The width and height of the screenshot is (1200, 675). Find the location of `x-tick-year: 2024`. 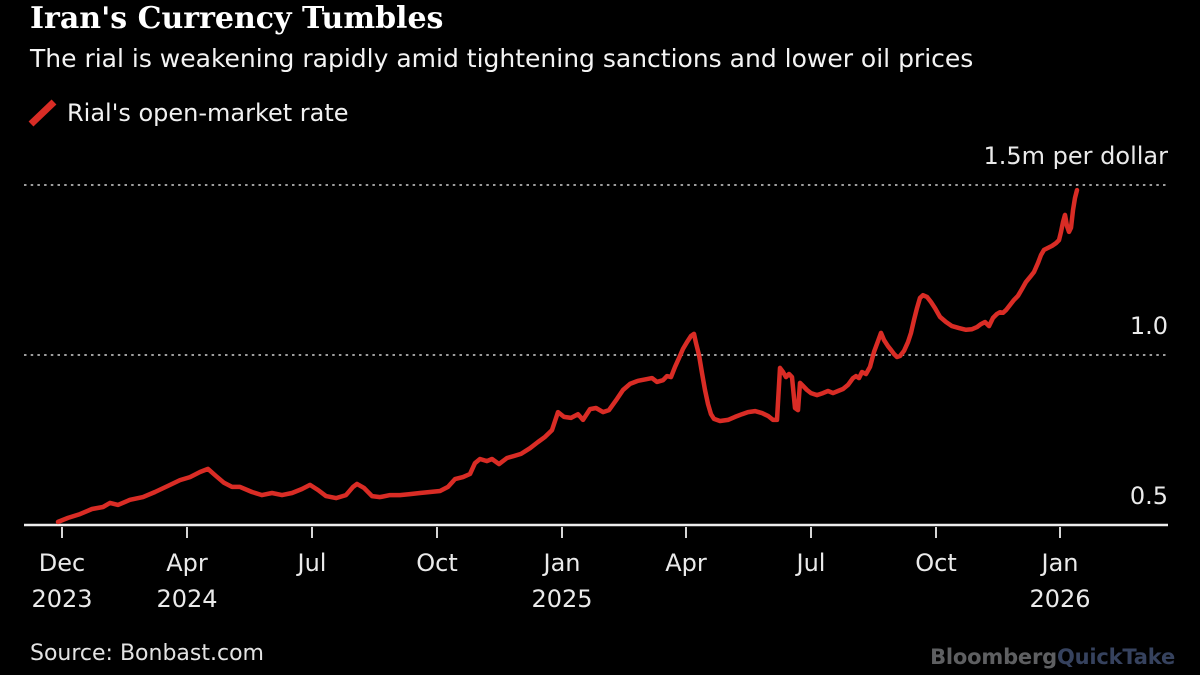

x-tick-year: 2024 is located at coordinates (187, 599).